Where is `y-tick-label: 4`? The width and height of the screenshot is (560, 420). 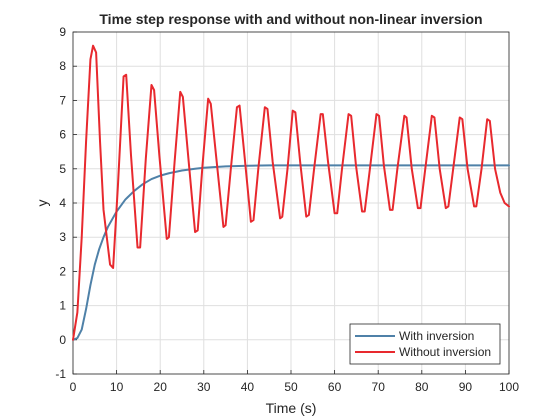
y-tick-label: 4 is located at coordinates (62, 203).